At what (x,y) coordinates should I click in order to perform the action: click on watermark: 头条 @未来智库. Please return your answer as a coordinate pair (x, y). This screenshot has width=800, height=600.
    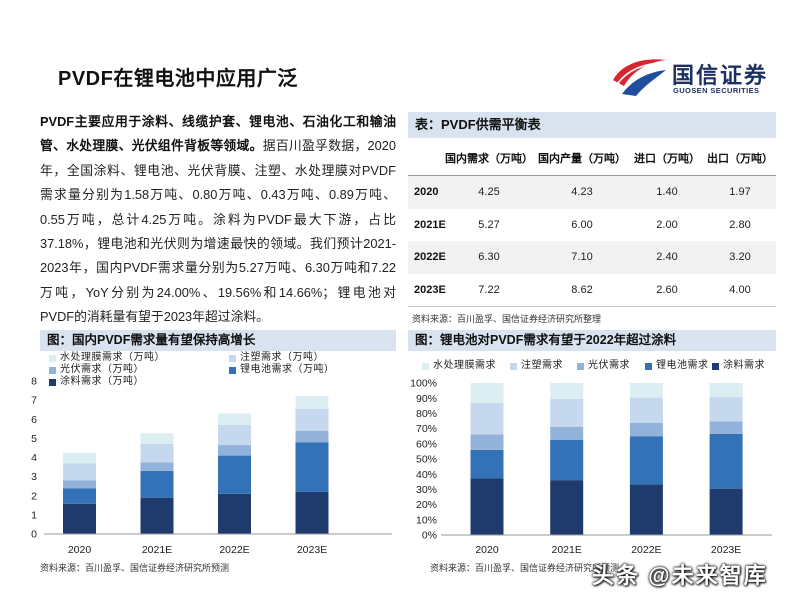
    Looking at the image, I should click on (680, 575).